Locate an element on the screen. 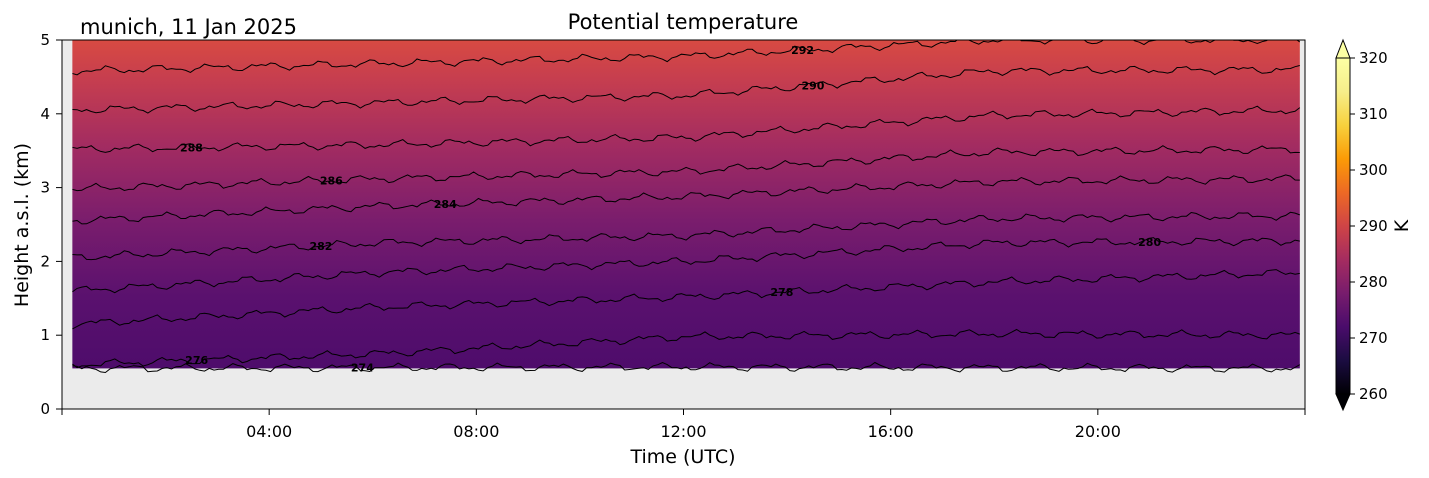 The image size is (1429, 478). colorbar-ticks: 260 270 280 290 300 310 320 is located at coordinates (1369, 226).